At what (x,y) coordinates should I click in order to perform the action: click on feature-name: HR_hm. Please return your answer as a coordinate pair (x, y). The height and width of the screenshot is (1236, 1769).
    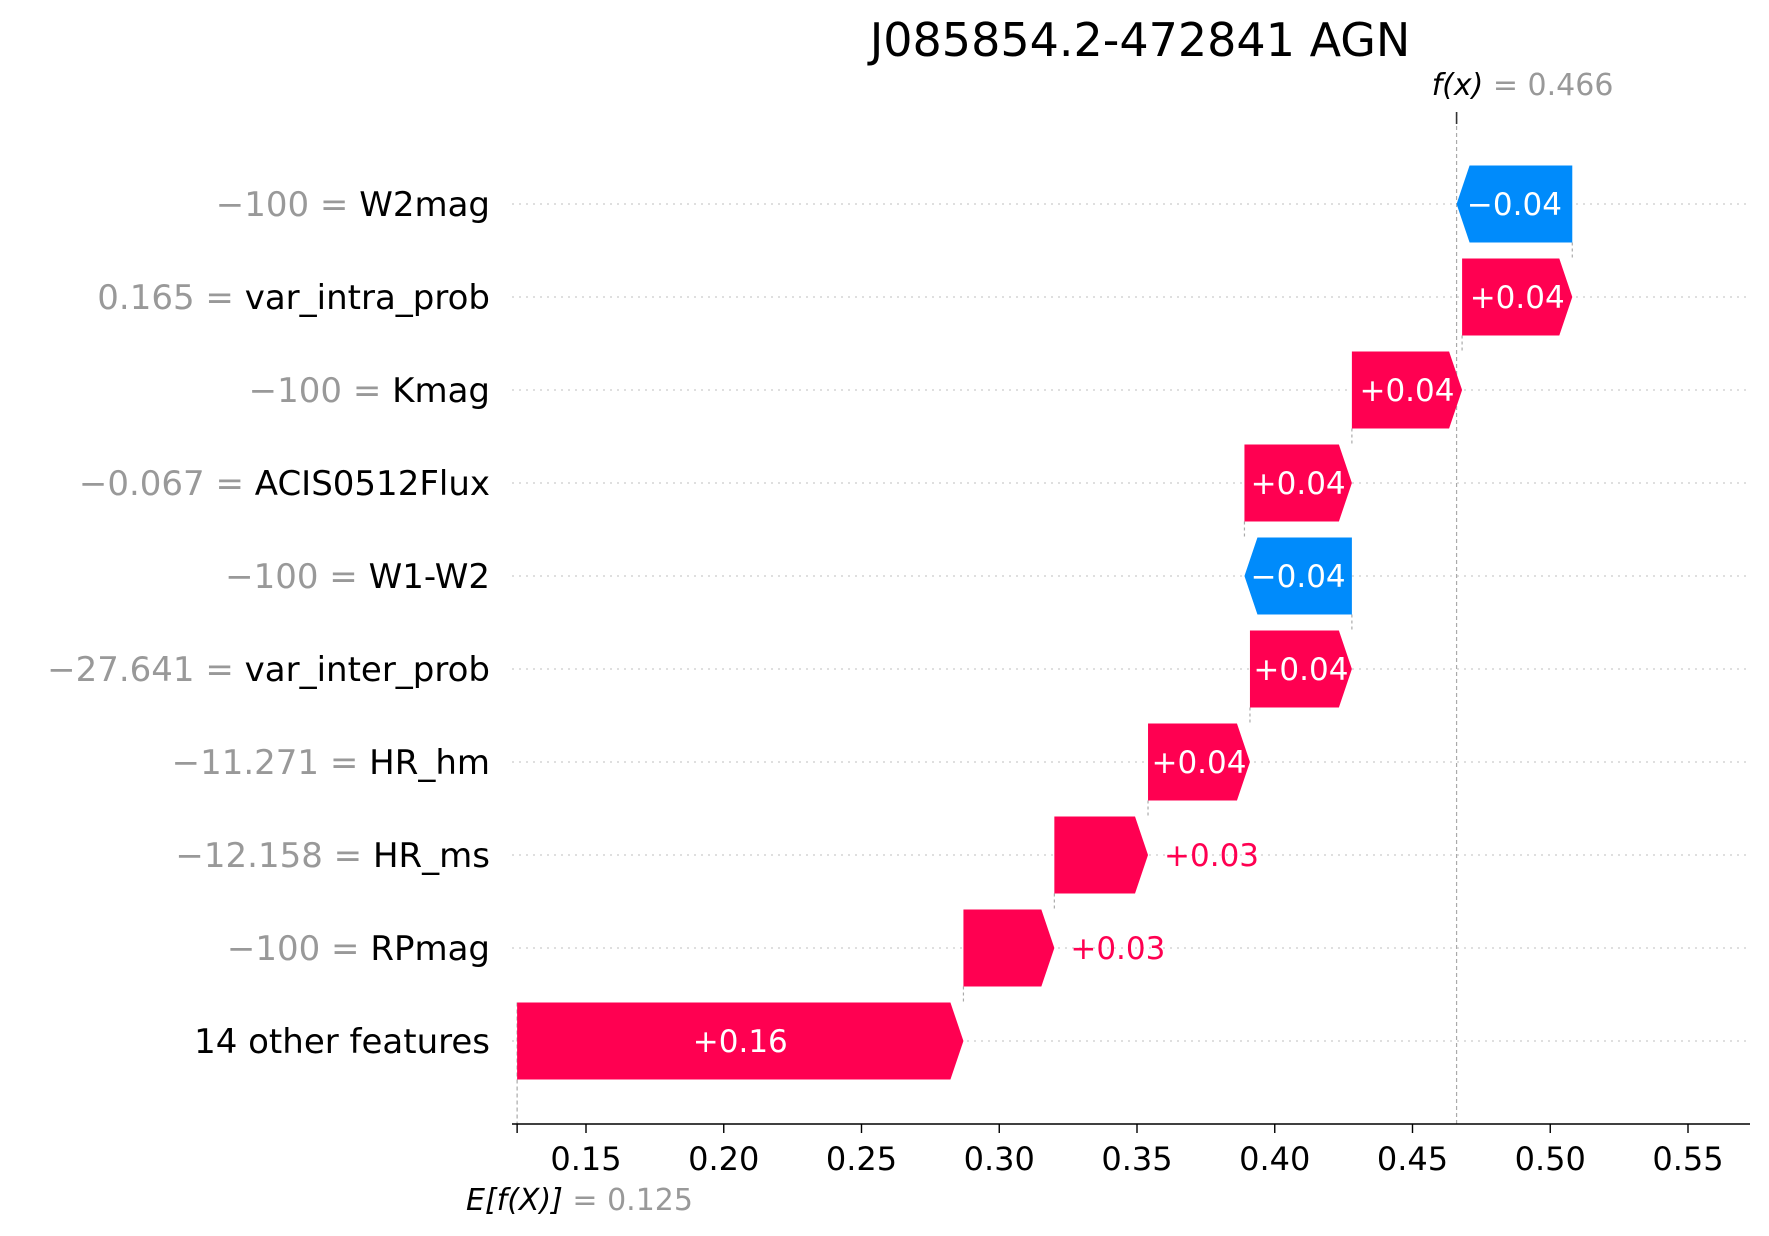
    Looking at the image, I should click on (429, 763).